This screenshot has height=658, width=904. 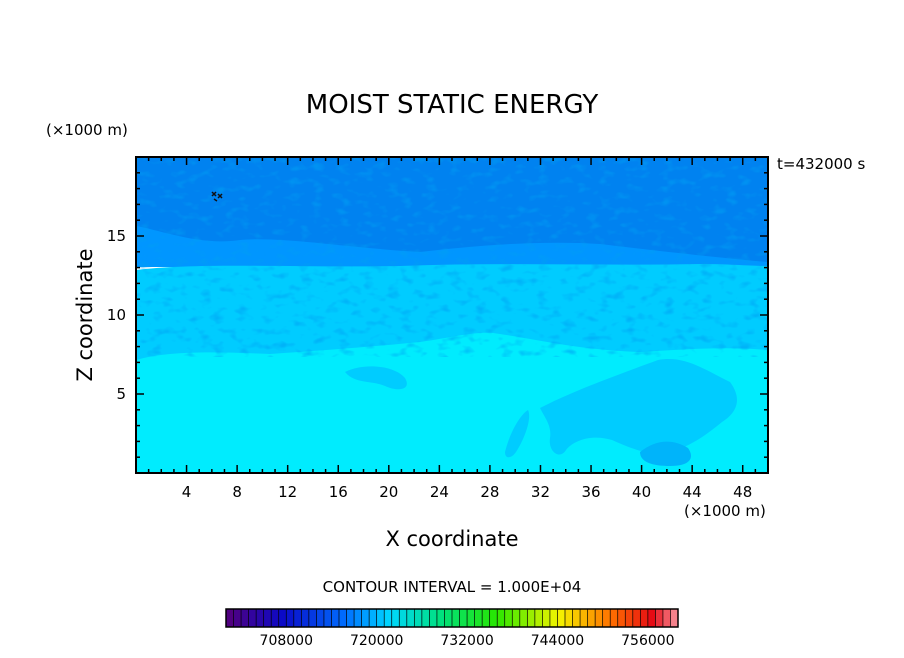 What do you see at coordinates (451, 539) in the screenshot?
I see `x-axis-title: X coordinate` at bounding box center [451, 539].